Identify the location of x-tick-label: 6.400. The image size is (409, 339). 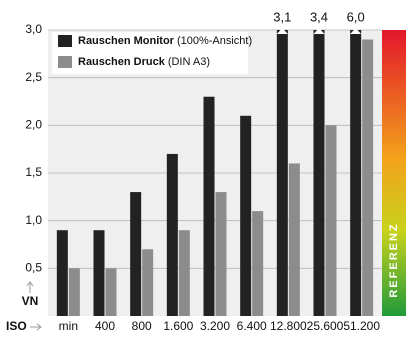
(252, 326).